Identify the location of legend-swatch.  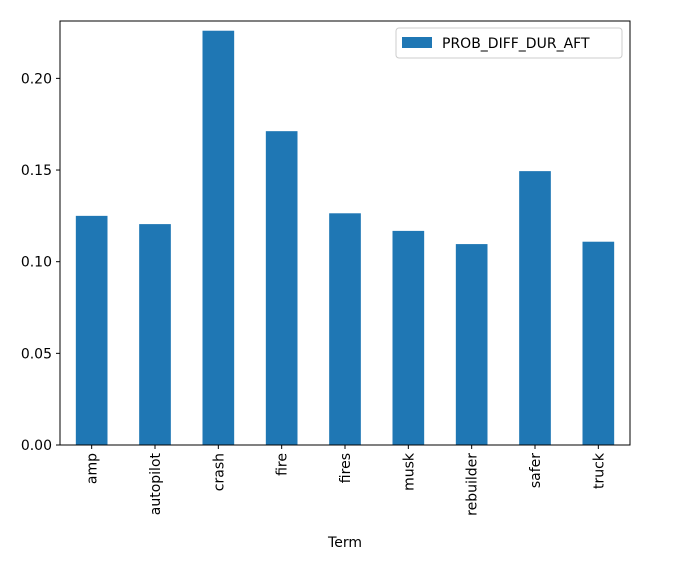
(417, 42).